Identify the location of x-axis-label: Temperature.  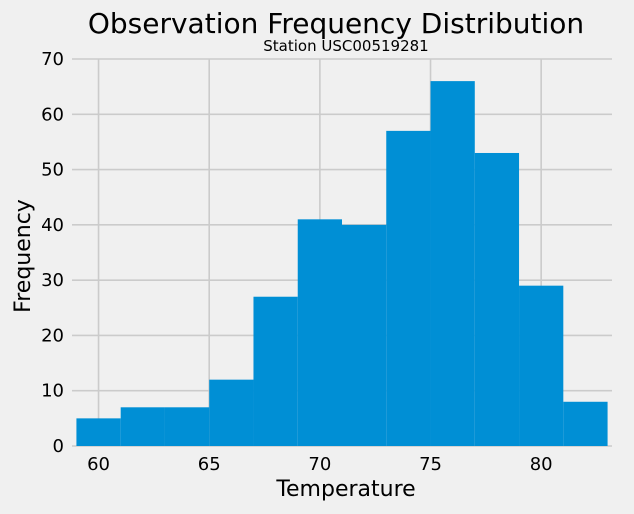
(345, 489).